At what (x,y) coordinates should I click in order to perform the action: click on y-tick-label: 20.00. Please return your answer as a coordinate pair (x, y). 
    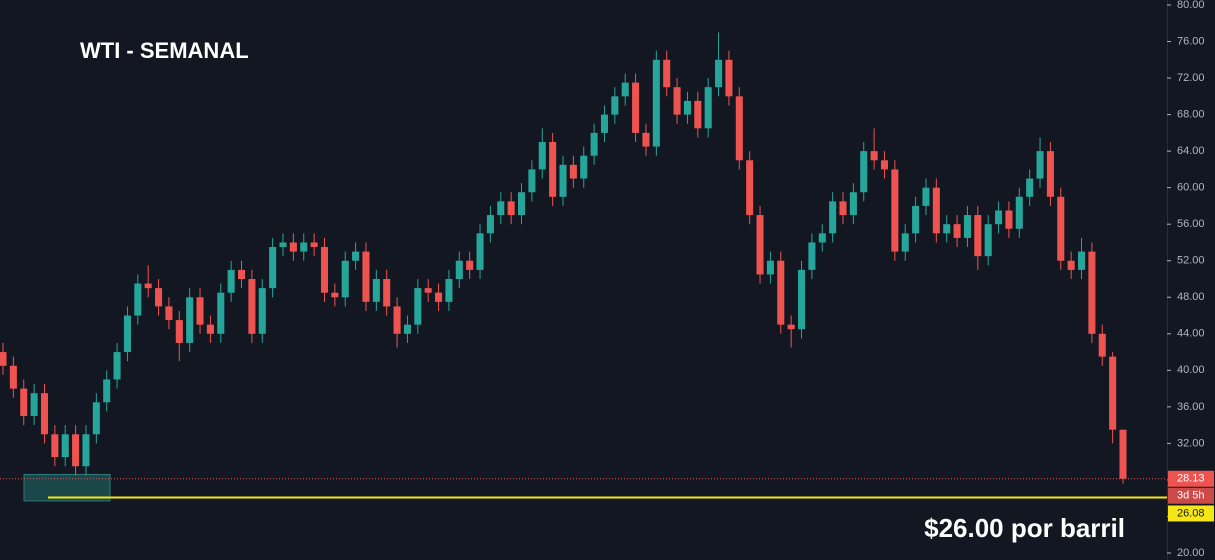
    Looking at the image, I should click on (1191, 553).